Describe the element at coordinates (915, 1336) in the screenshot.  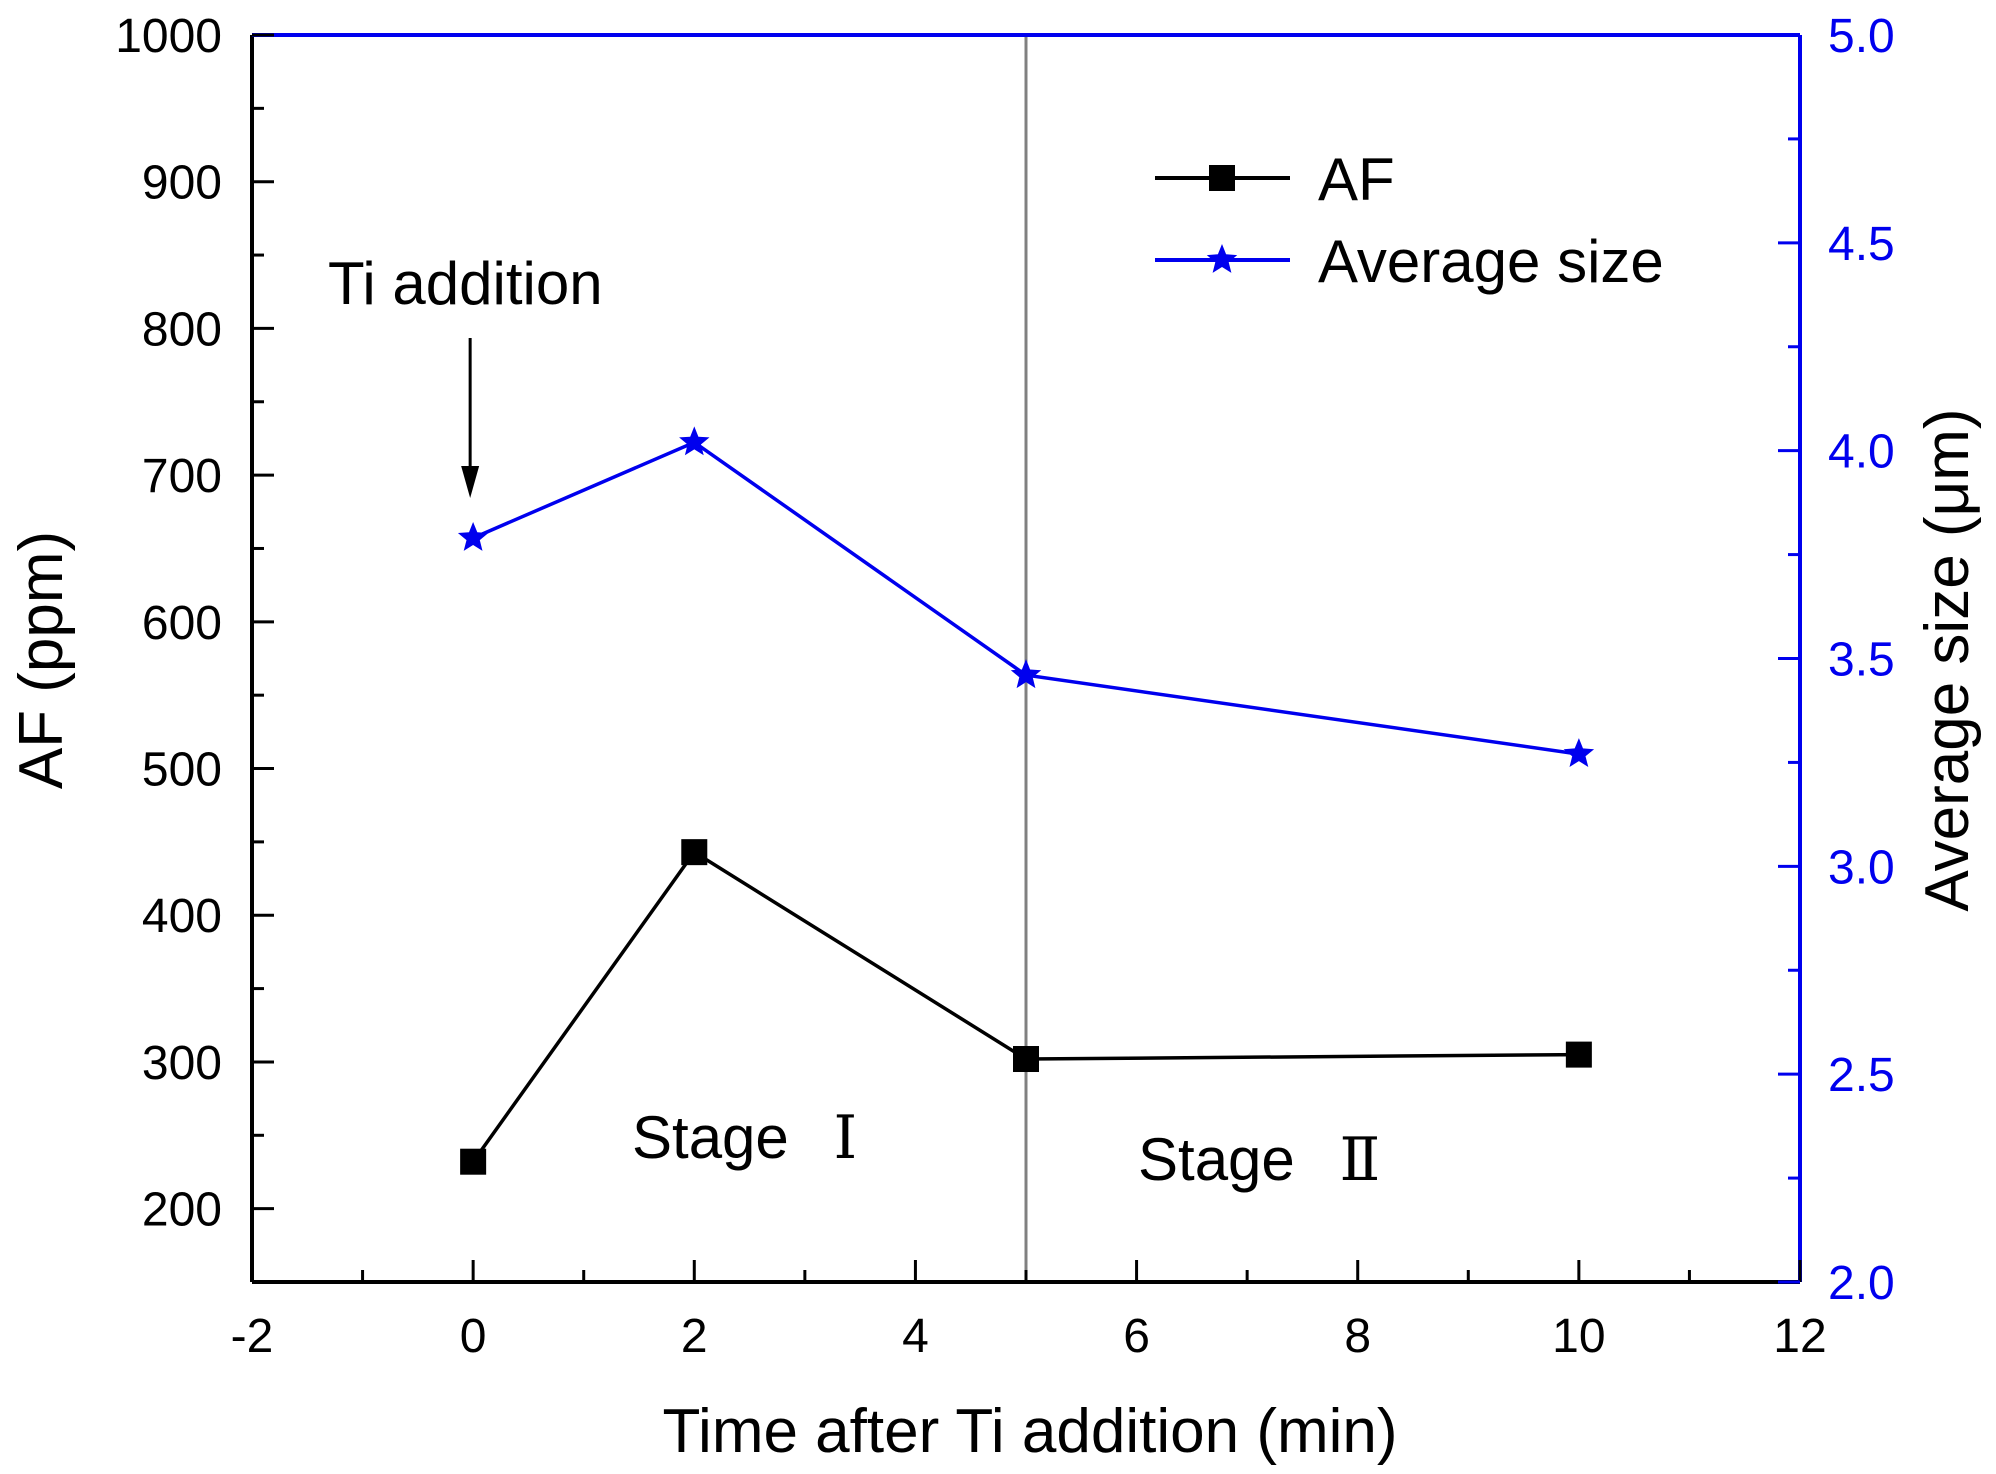
I see `x-tick-label: 4` at that location.